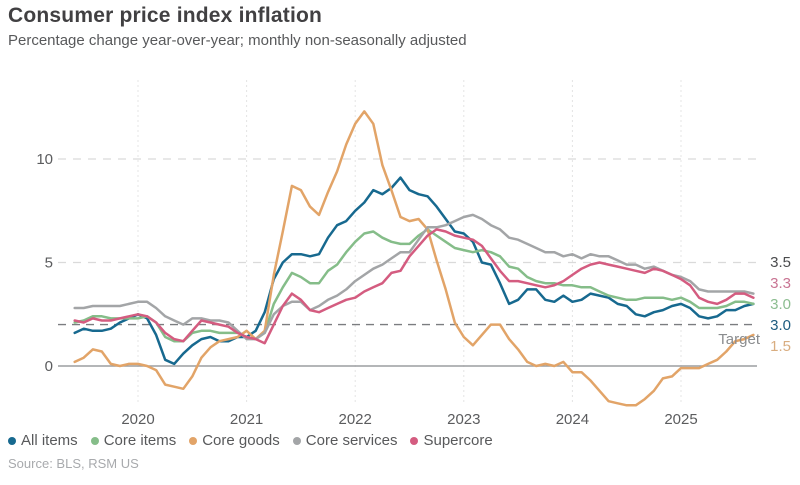 This screenshot has width=800, height=485. What do you see at coordinates (94, 440) in the screenshot?
I see `legend-dot-core-items` at bounding box center [94, 440].